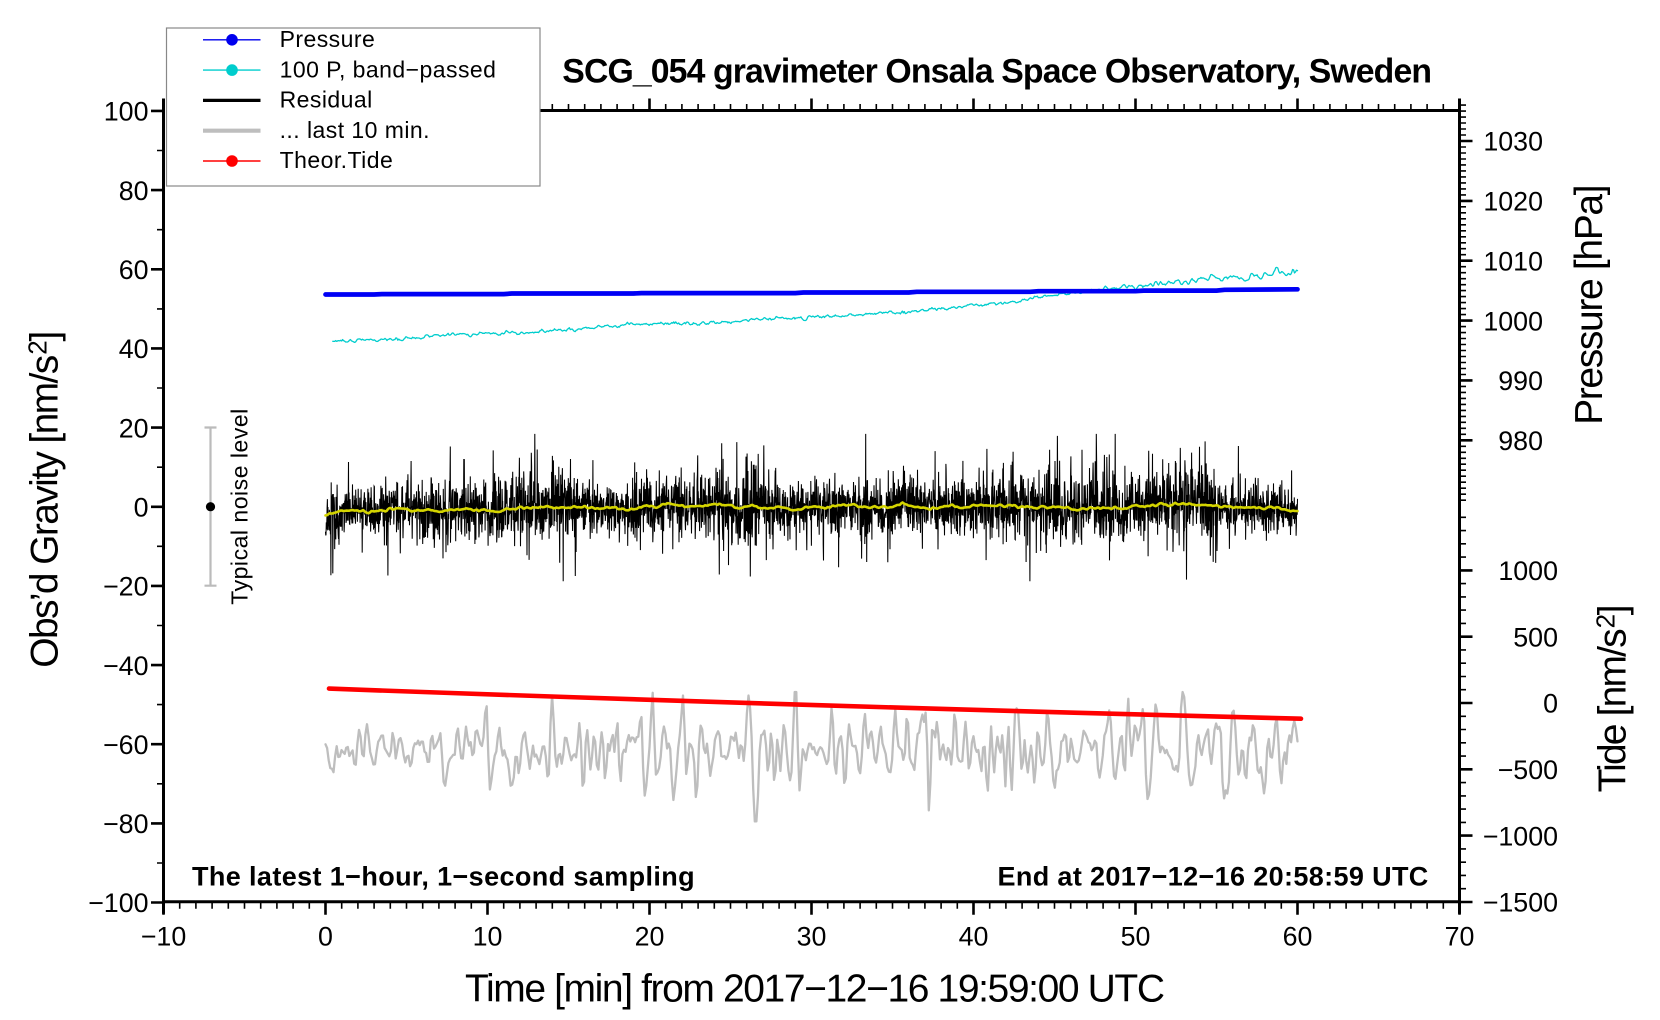 This screenshot has height=1020, width=1660. I want to click on svg-text: 10, so click(488, 936).